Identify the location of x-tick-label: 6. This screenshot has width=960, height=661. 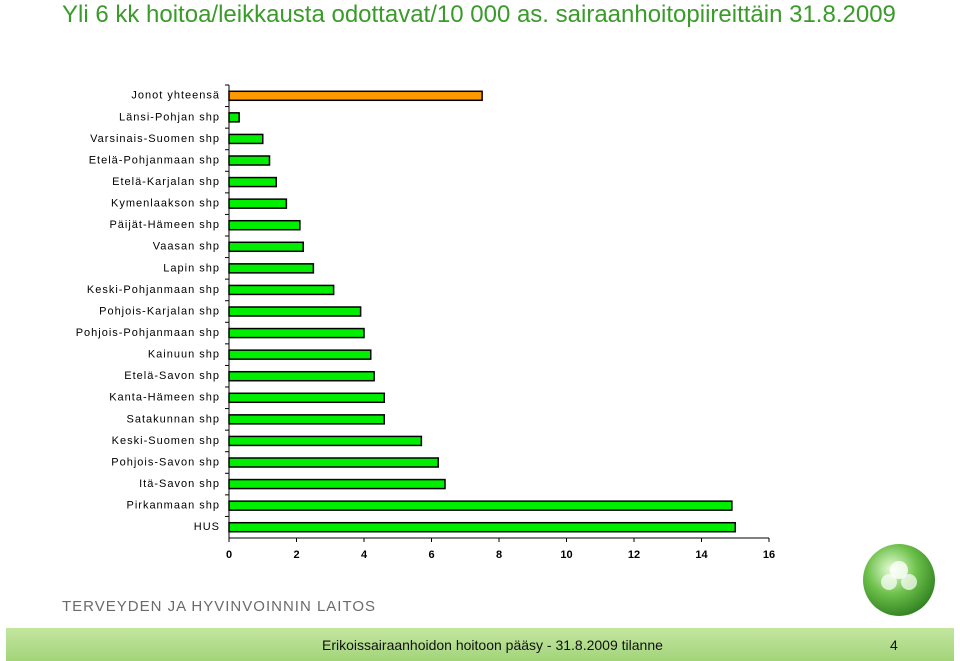
(431, 555).